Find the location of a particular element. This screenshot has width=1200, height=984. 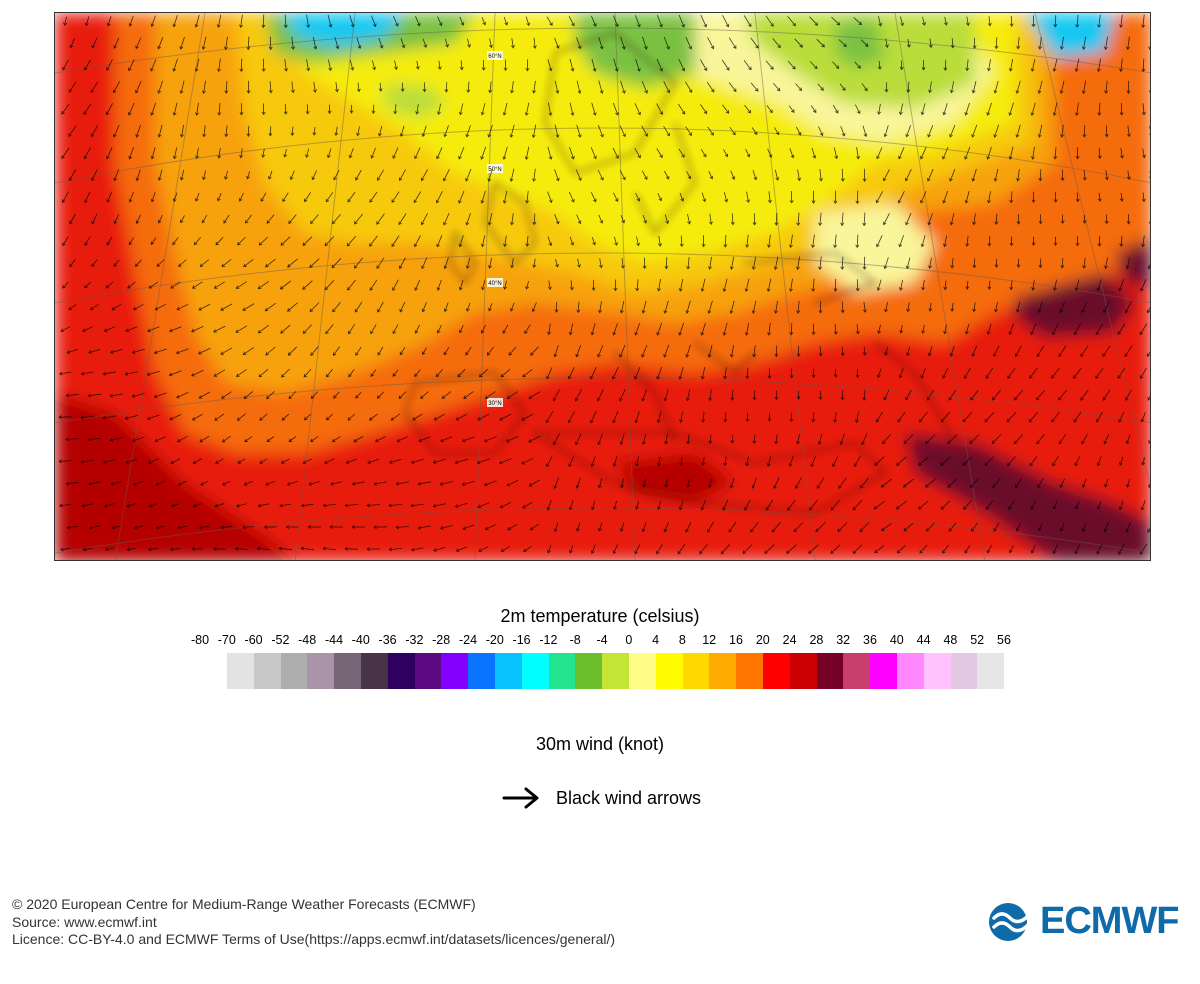

colorbar-tick-label: 52 is located at coordinates (977, 640).